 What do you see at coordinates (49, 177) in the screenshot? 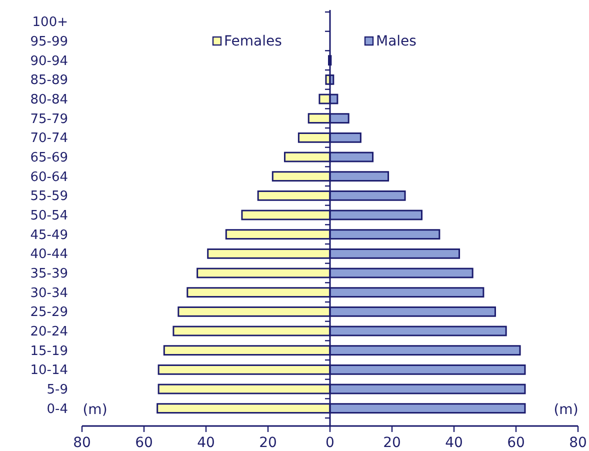
I see `y-tick-label: 60-64` at bounding box center [49, 177].